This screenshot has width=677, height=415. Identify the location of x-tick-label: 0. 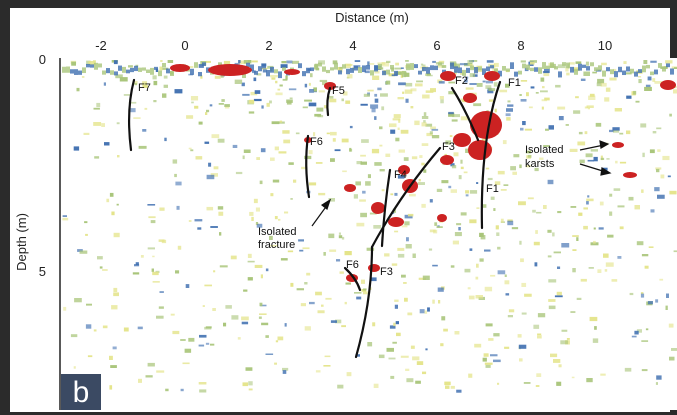
(184, 45).